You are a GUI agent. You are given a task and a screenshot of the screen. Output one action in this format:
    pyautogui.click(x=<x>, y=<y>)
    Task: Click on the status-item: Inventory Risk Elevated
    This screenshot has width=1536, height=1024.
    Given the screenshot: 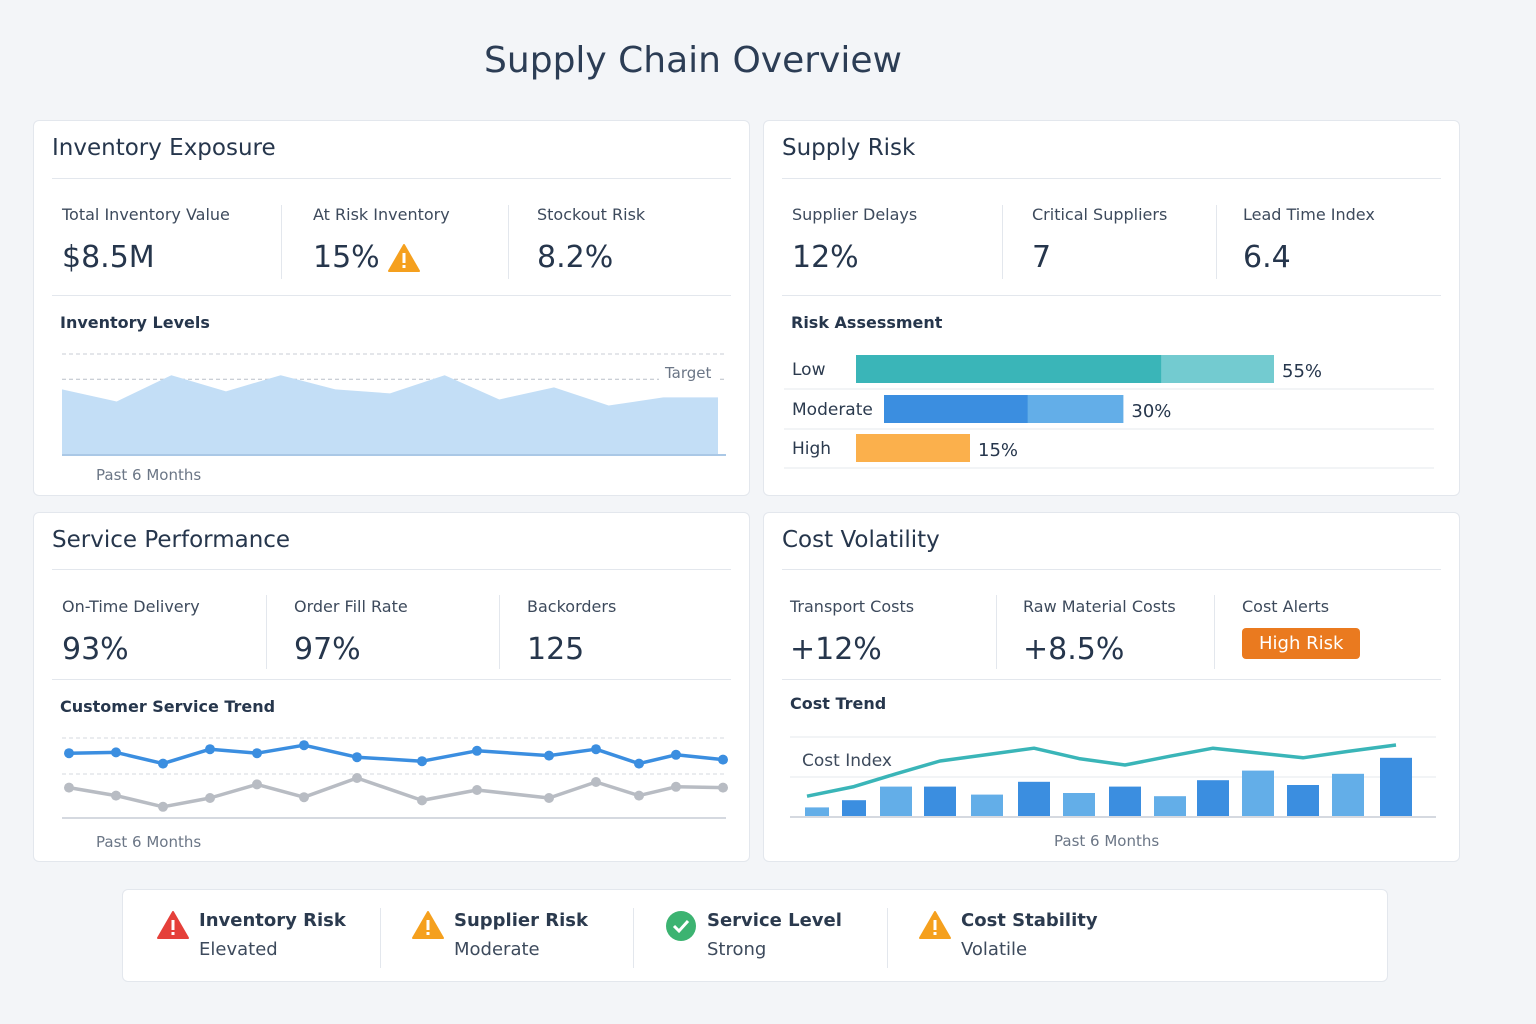 What is the action you would take?
    pyautogui.click(x=251, y=935)
    